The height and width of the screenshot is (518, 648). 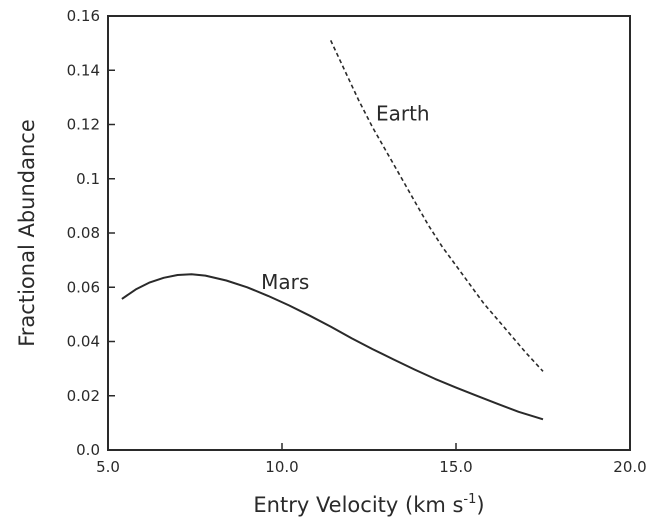 I want to click on y-tick-label: 0.0, so click(x=88, y=450).